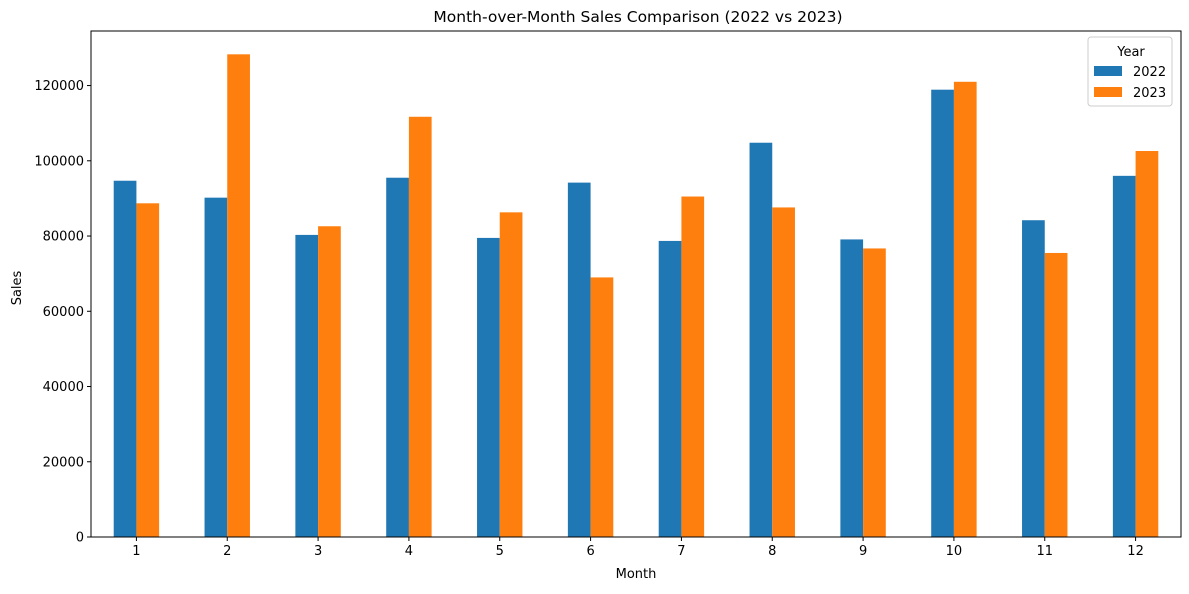  I want to click on x-tick-label: 6, so click(590, 551).